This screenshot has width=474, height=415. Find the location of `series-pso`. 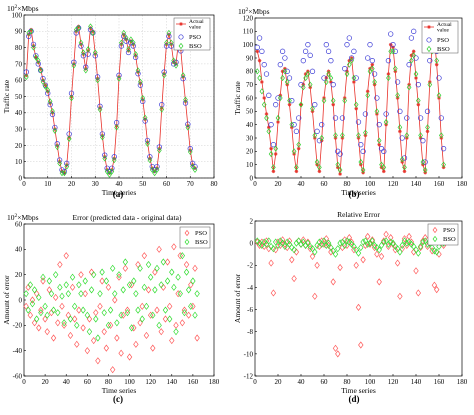

series-pso is located at coordinates (350, 294).